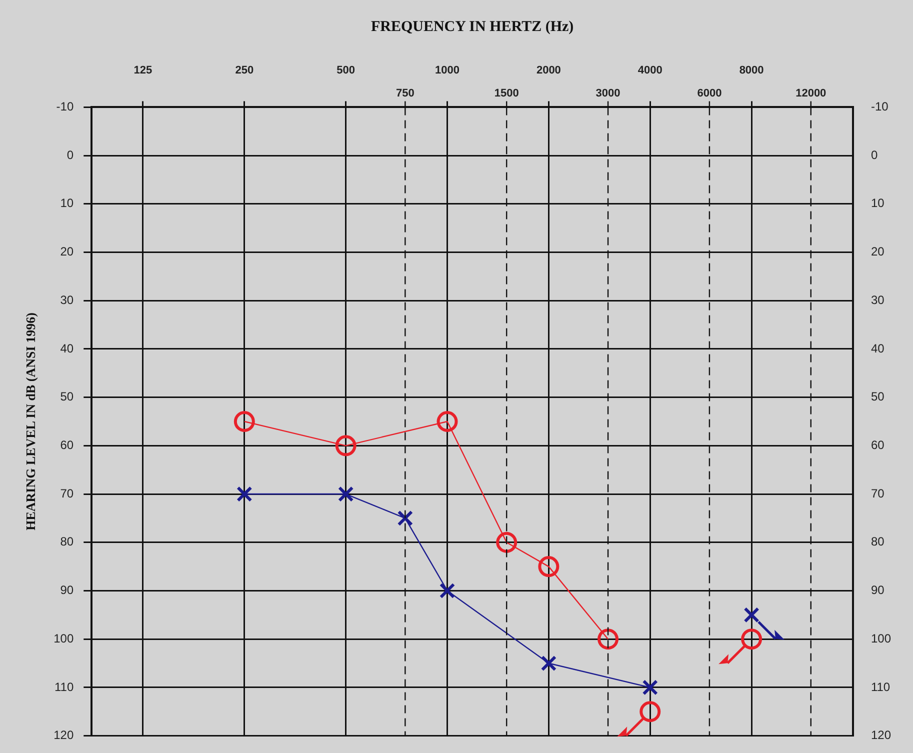  I want to click on ref-line-label: 6000, so click(709, 94).